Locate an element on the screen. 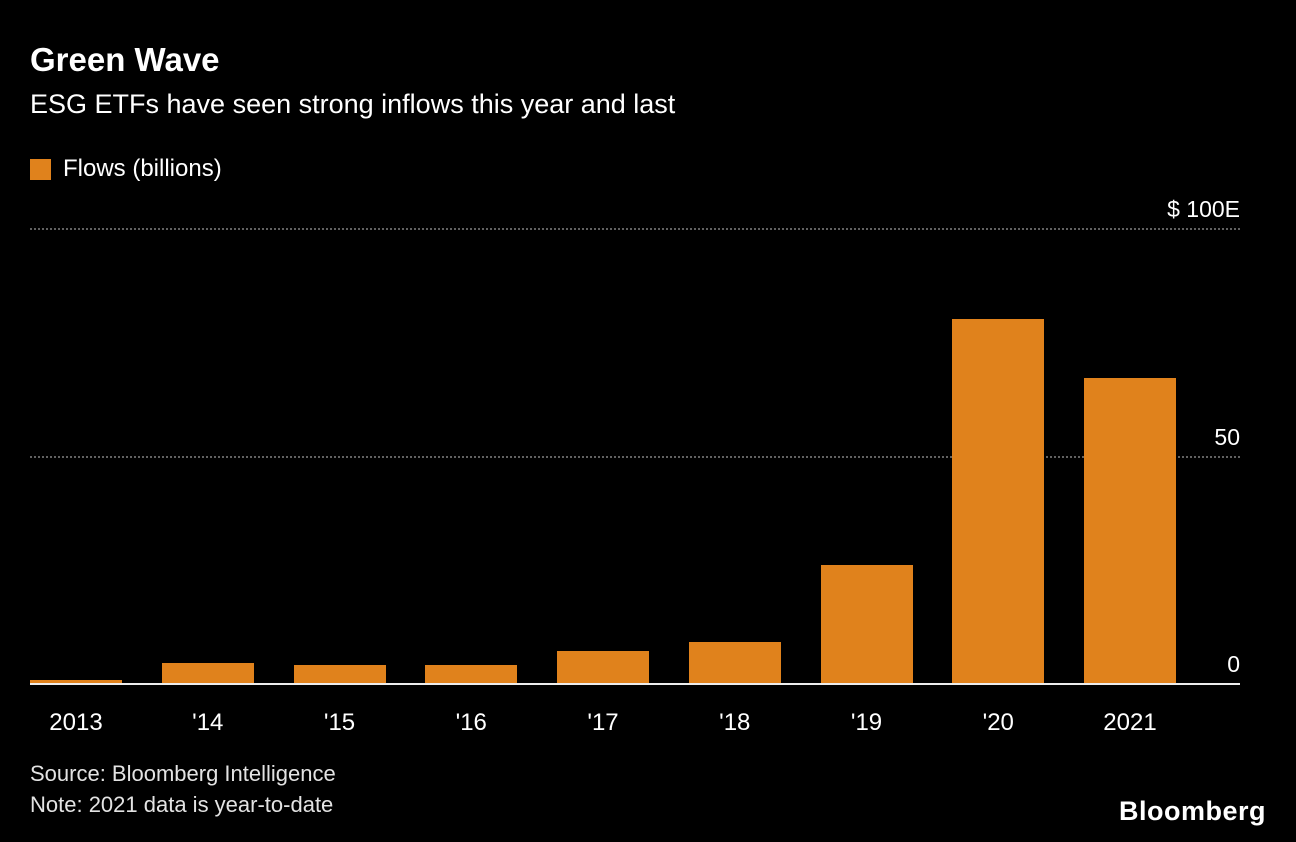 The width and height of the screenshot is (1296, 842). x-axis-baseline is located at coordinates (635, 684).